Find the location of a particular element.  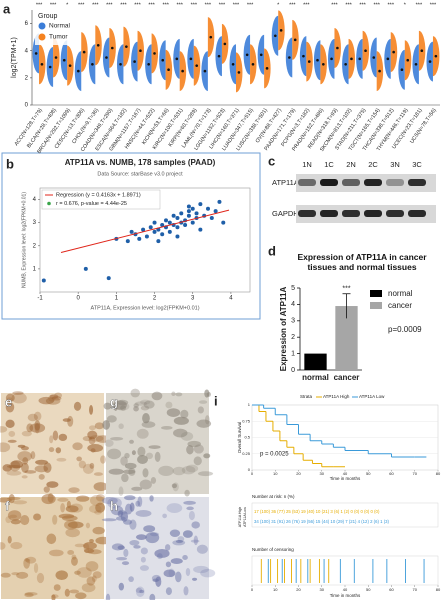

p-value: p=0.0009 is located at coordinates (405, 329).